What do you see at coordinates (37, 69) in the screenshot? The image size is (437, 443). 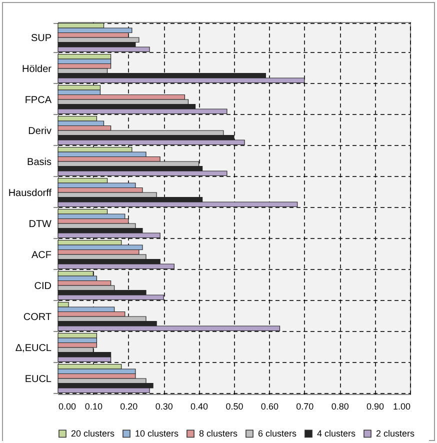 I see `y-tick-label: Hölder` at bounding box center [37, 69].